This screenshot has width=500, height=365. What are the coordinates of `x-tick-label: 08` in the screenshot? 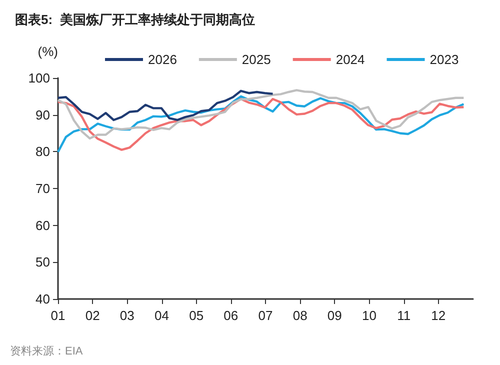 It's located at (300, 315).